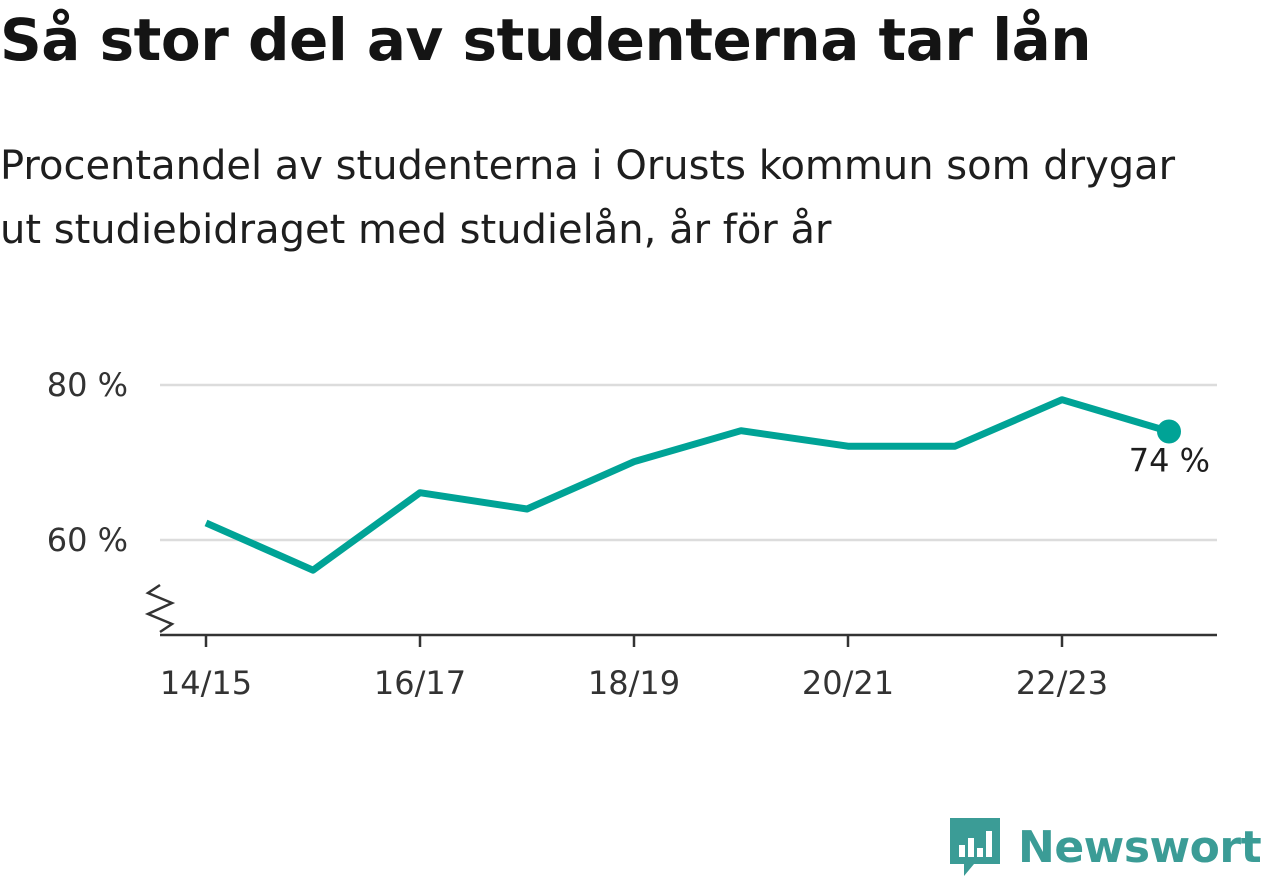 Image resolution: width=1262 pixels, height=879 pixels. What do you see at coordinates (420, 683) in the screenshot?
I see `x-tick-label: 16/17` at bounding box center [420, 683].